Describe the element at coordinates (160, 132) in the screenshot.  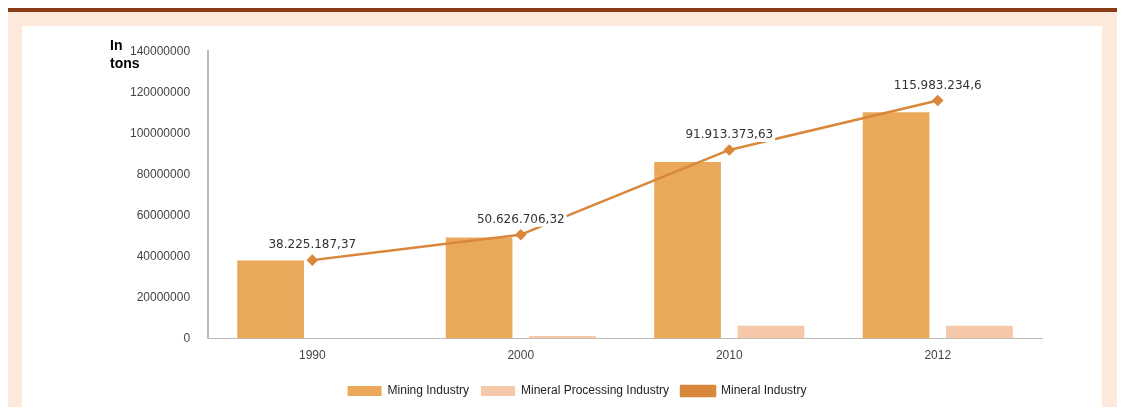
I see `y-tick-label: 100000000` at that location.